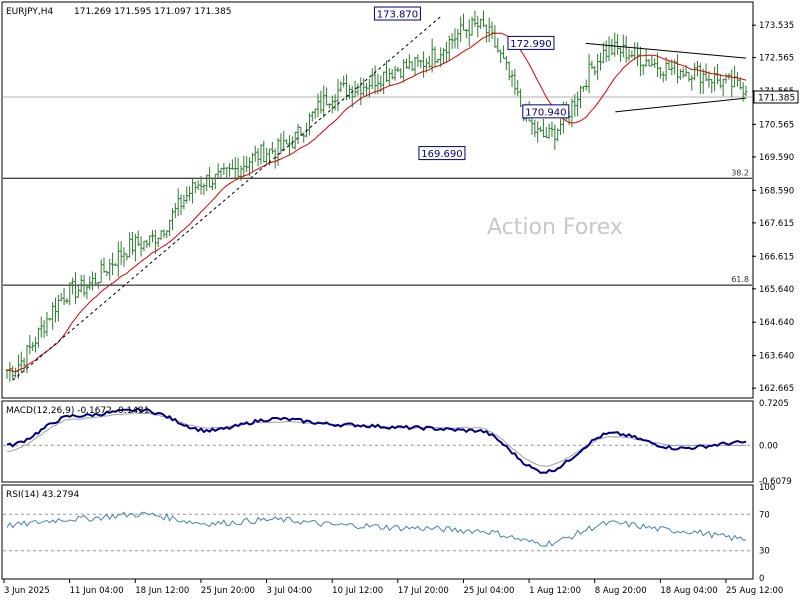 Image resolution: width=800 pixels, height=604 pixels. What do you see at coordinates (764, 515) in the screenshot?
I see `rsi-axis-label: 70` at bounding box center [764, 515].